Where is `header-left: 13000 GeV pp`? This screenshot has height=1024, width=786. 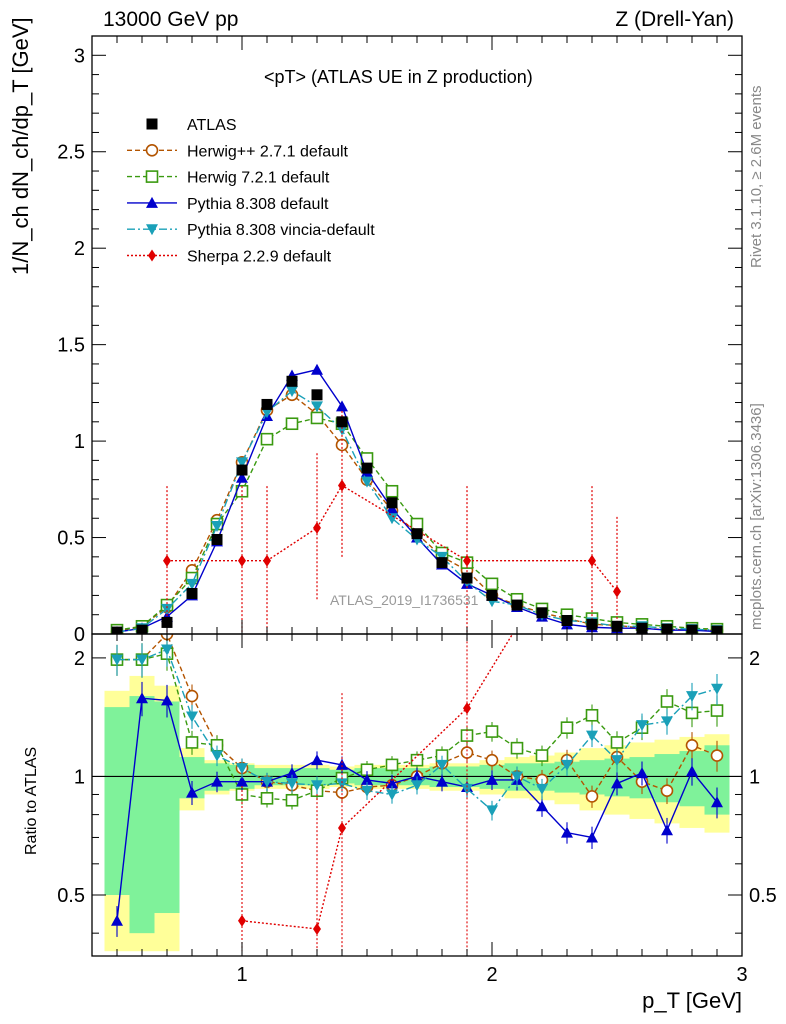
header-left: 13000 GeV pp is located at coordinates (171, 19).